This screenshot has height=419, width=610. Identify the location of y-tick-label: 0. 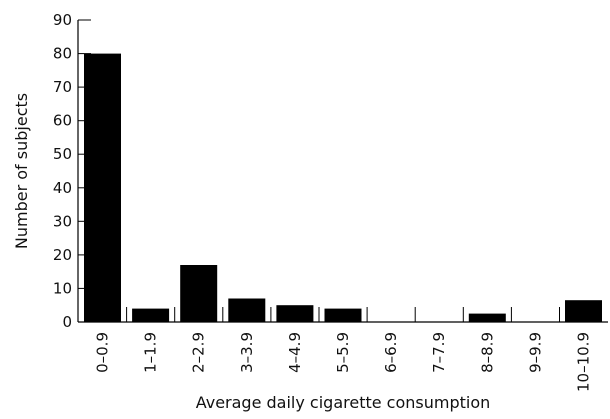
(67, 322).